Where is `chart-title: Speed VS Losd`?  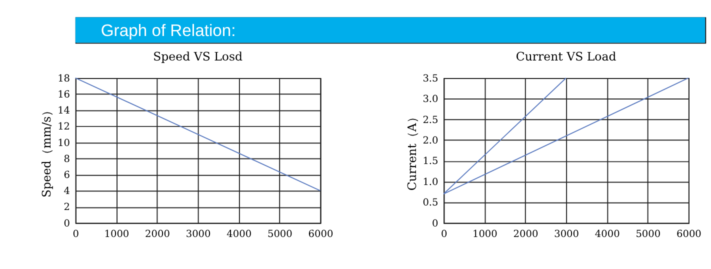
chart-title: Speed VS Losd is located at coordinates (198, 56).